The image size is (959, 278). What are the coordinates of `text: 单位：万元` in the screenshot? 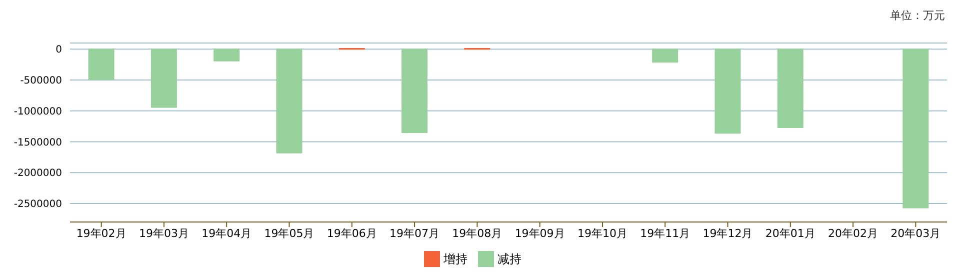 It's located at (917, 15).